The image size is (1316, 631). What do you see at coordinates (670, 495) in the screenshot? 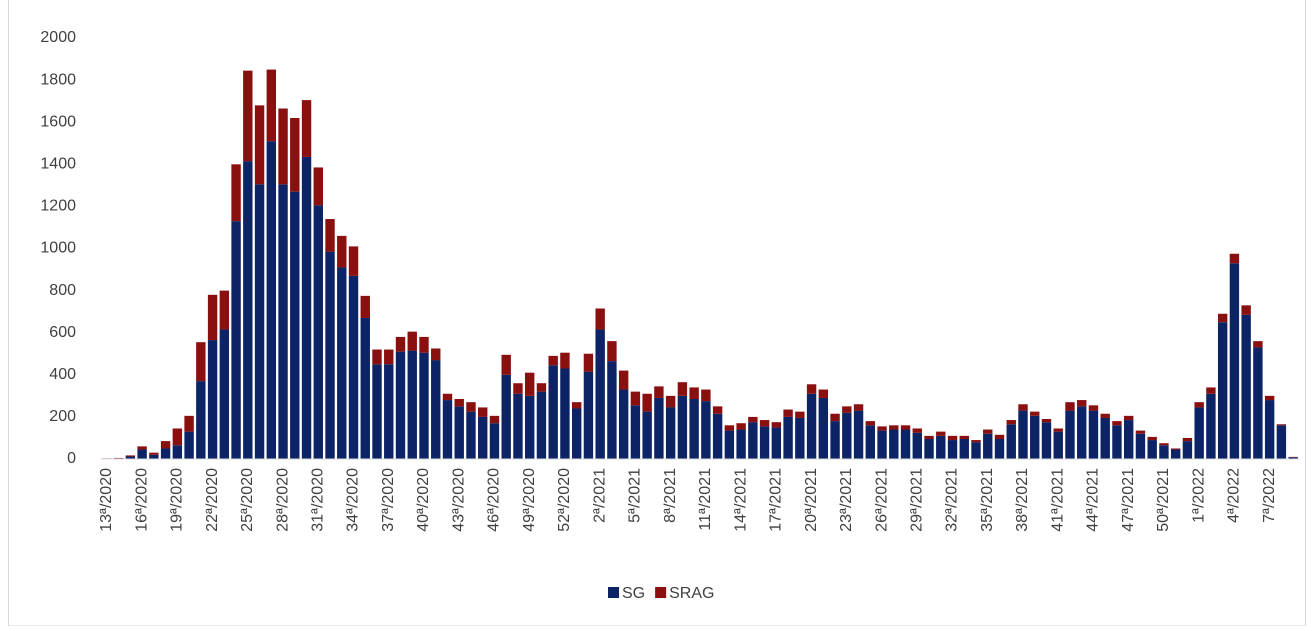
I see `x-tick-label: 8ª/2021` at bounding box center [670, 495].